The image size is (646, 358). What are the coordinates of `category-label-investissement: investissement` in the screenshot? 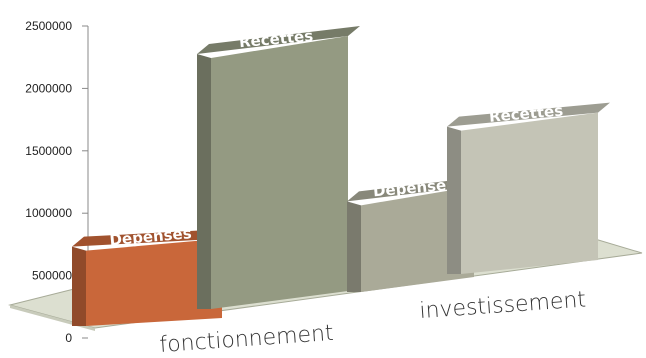 It's located at (503, 305).